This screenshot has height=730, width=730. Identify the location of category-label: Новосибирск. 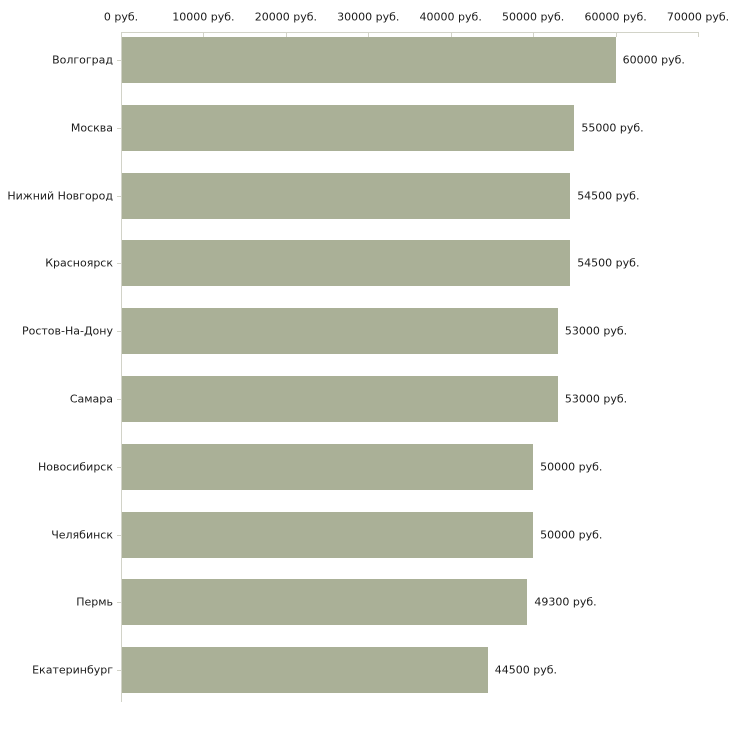
(75, 467).